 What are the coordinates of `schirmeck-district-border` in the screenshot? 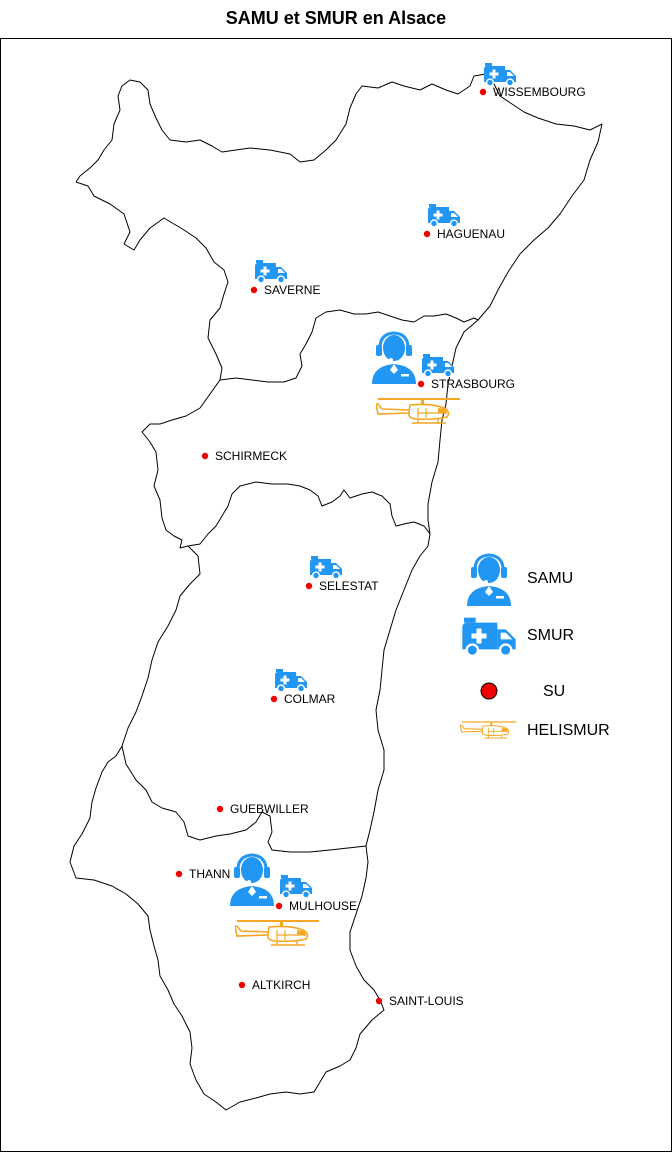 It's located at (309, 514).